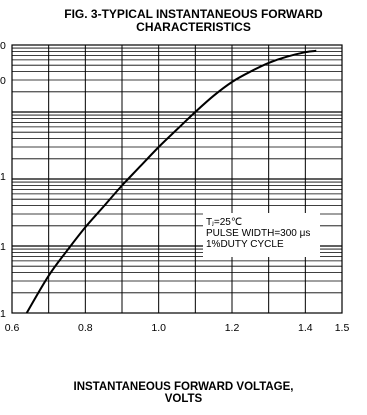  Describe the element at coordinates (258, 233) in the screenshot. I see `annotation-line-2: PULSE WIDTH=300 μs` at that location.